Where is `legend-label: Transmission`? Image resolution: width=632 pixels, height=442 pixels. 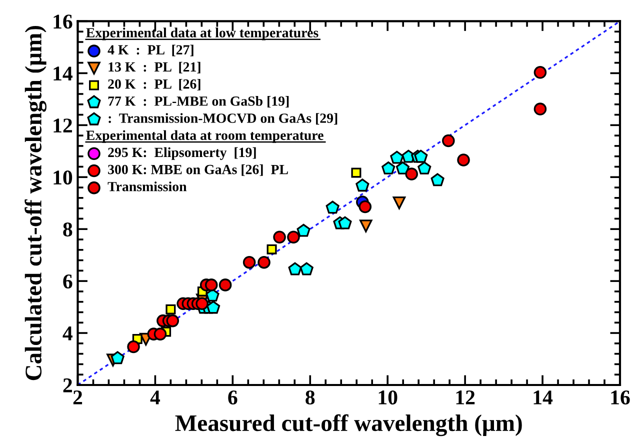
legend-label: Transmission is located at coordinates (147, 187).